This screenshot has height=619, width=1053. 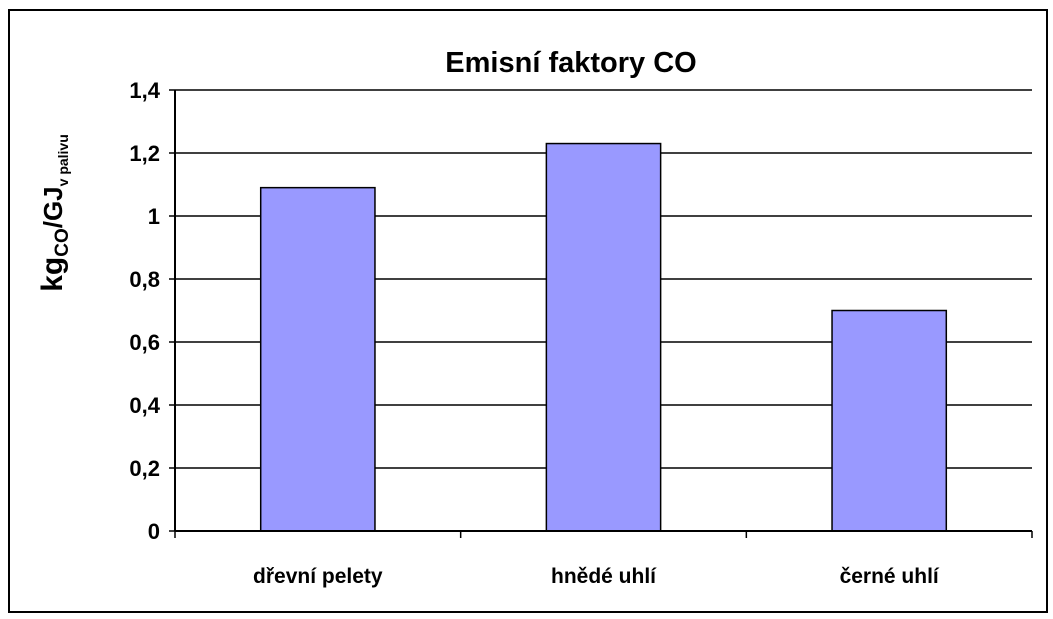 What do you see at coordinates (52, 274) in the screenshot?
I see `y-axis-label-base: kg` at bounding box center [52, 274].